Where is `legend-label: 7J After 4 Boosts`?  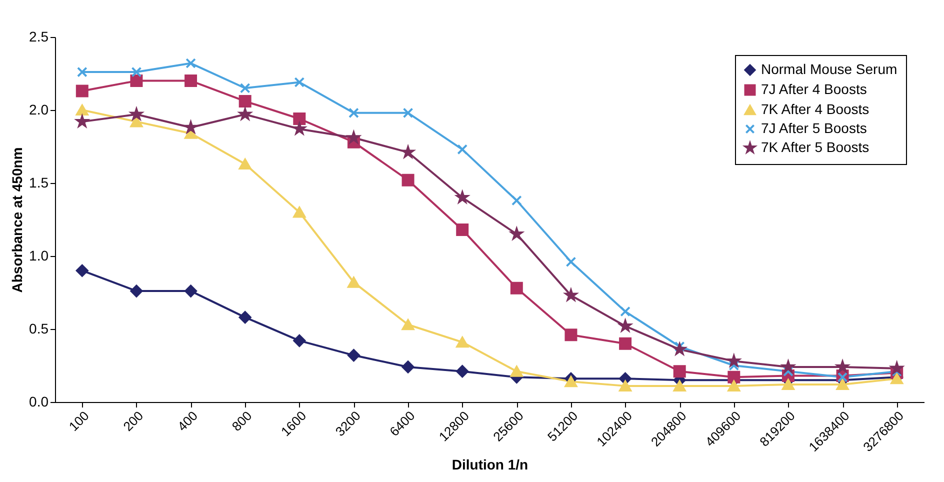 legend-label: 7J After 4 Boosts is located at coordinates (814, 89).